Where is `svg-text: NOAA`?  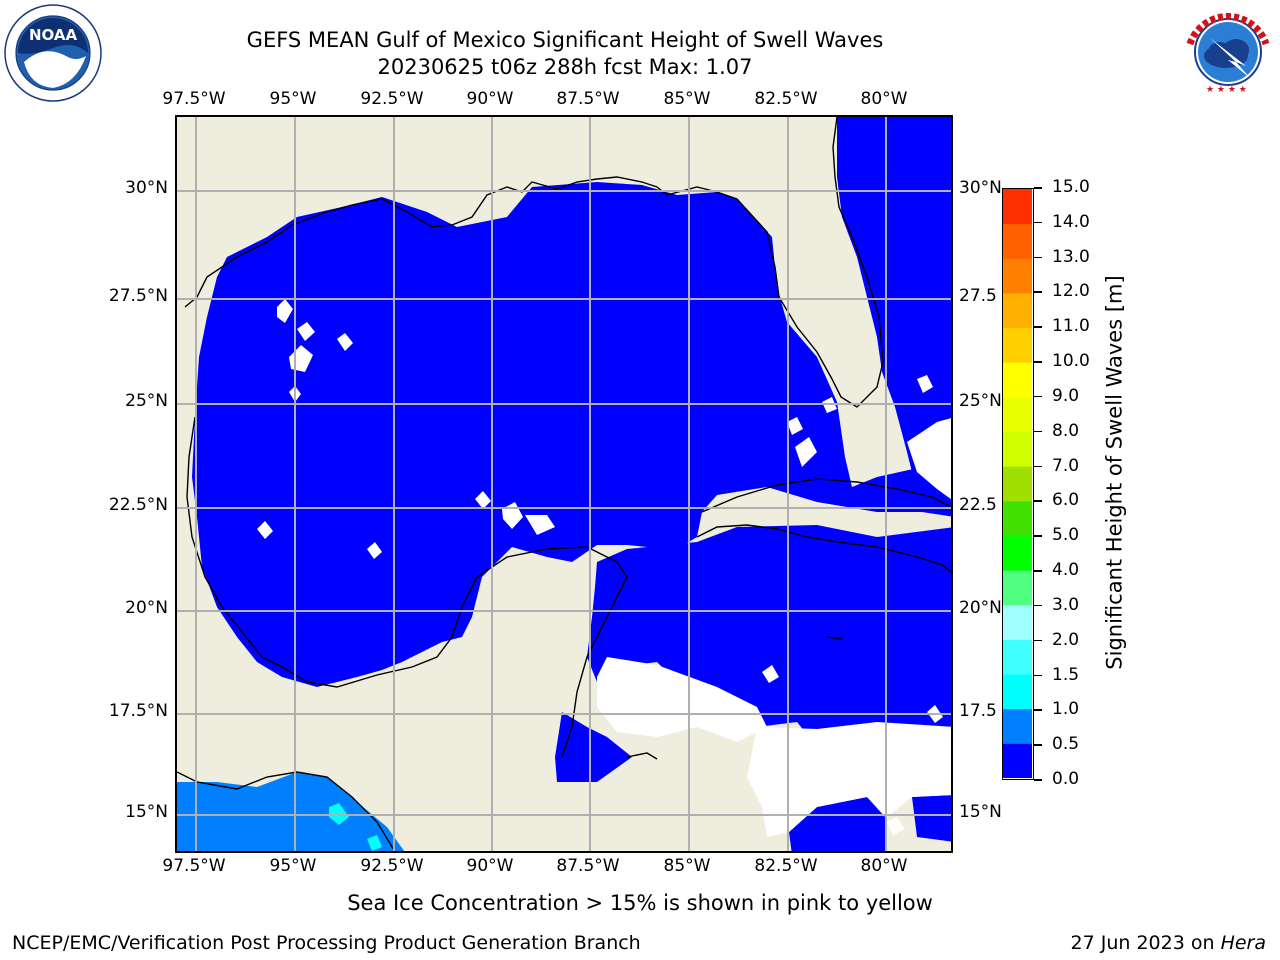 svg-text: NOAA is located at coordinates (53, 35).